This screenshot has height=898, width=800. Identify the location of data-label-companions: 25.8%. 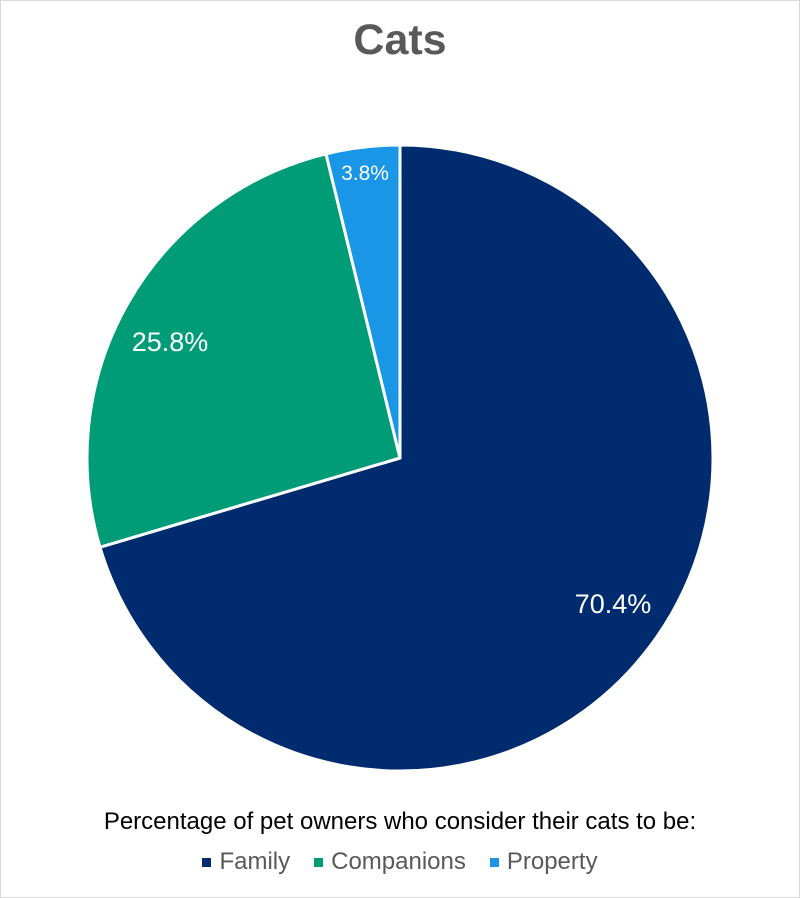
(170, 342).